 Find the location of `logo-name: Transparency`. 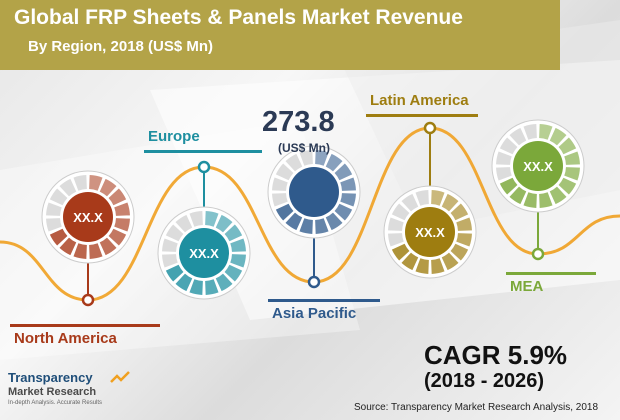

logo-name: Transparency is located at coordinates (50, 377).